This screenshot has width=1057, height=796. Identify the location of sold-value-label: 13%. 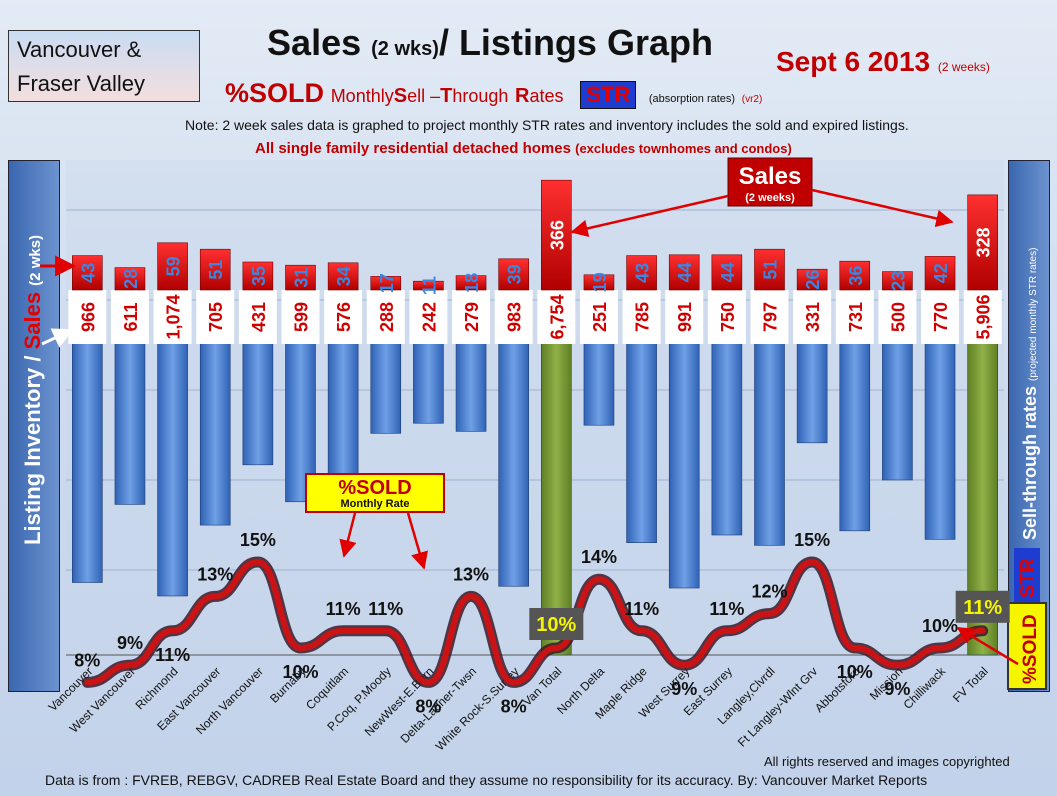
(215, 574).